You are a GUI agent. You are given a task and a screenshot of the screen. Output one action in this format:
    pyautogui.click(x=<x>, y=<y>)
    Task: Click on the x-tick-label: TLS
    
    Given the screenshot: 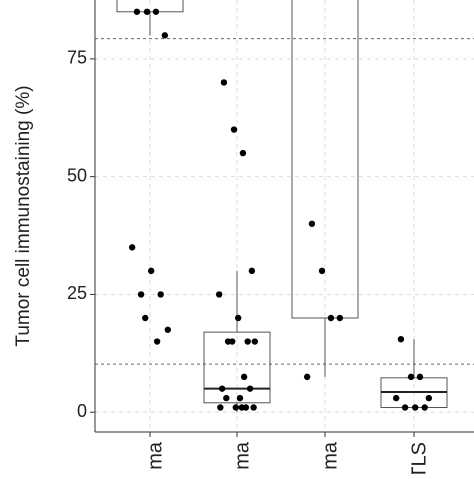 What is the action you would take?
    pyautogui.click(x=419, y=458)
    